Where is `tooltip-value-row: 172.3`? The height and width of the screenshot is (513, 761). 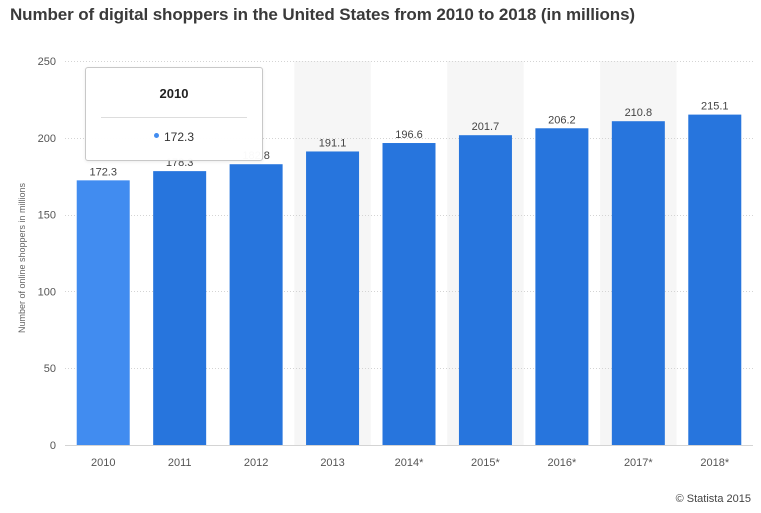 tooltip-value-row: 172.3 is located at coordinates (174, 137).